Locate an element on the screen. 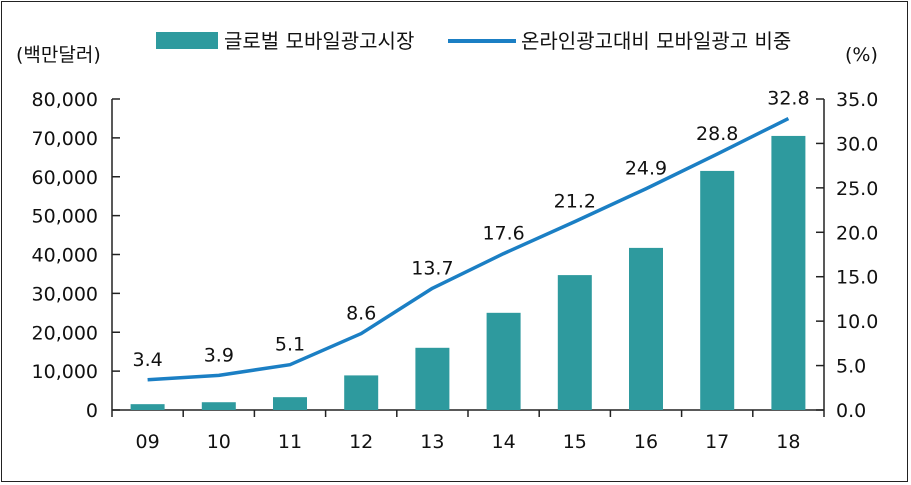 Image resolution: width=911 pixels, height=485 pixels. x-tick-label: 15 is located at coordinates (575, 442).